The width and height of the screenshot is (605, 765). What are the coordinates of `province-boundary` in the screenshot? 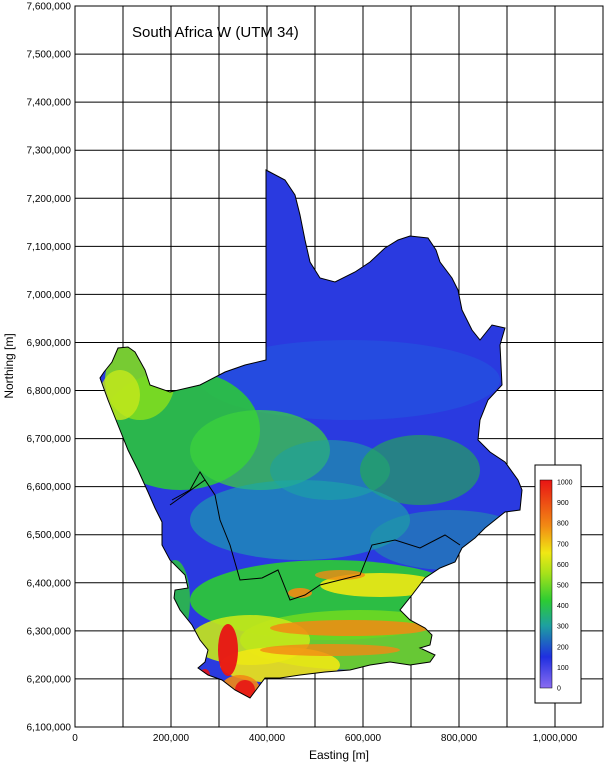 It's located at (315, 540).